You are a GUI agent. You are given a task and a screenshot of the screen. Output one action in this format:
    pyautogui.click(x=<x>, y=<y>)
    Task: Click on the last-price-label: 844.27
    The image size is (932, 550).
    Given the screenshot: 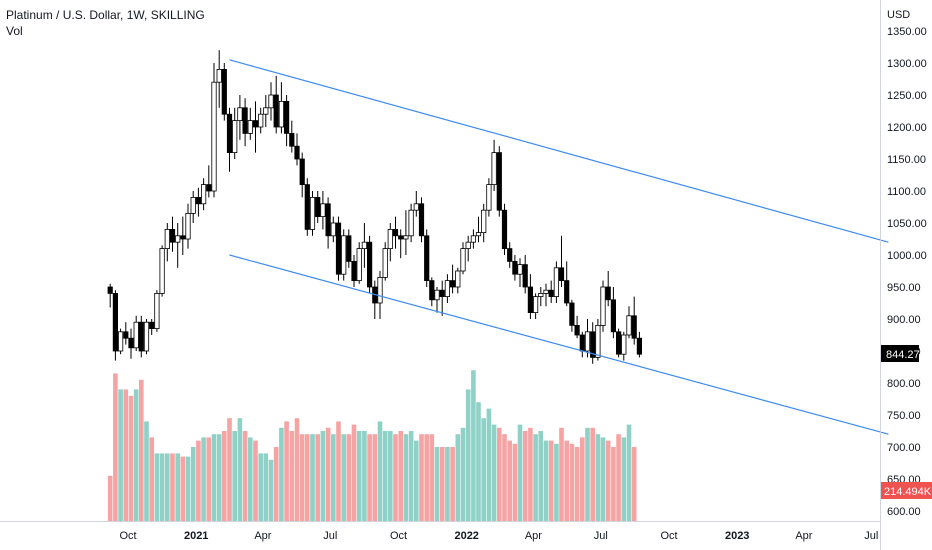 What is the action you would take?
    pyautogui.click(x=903, y=355)
    